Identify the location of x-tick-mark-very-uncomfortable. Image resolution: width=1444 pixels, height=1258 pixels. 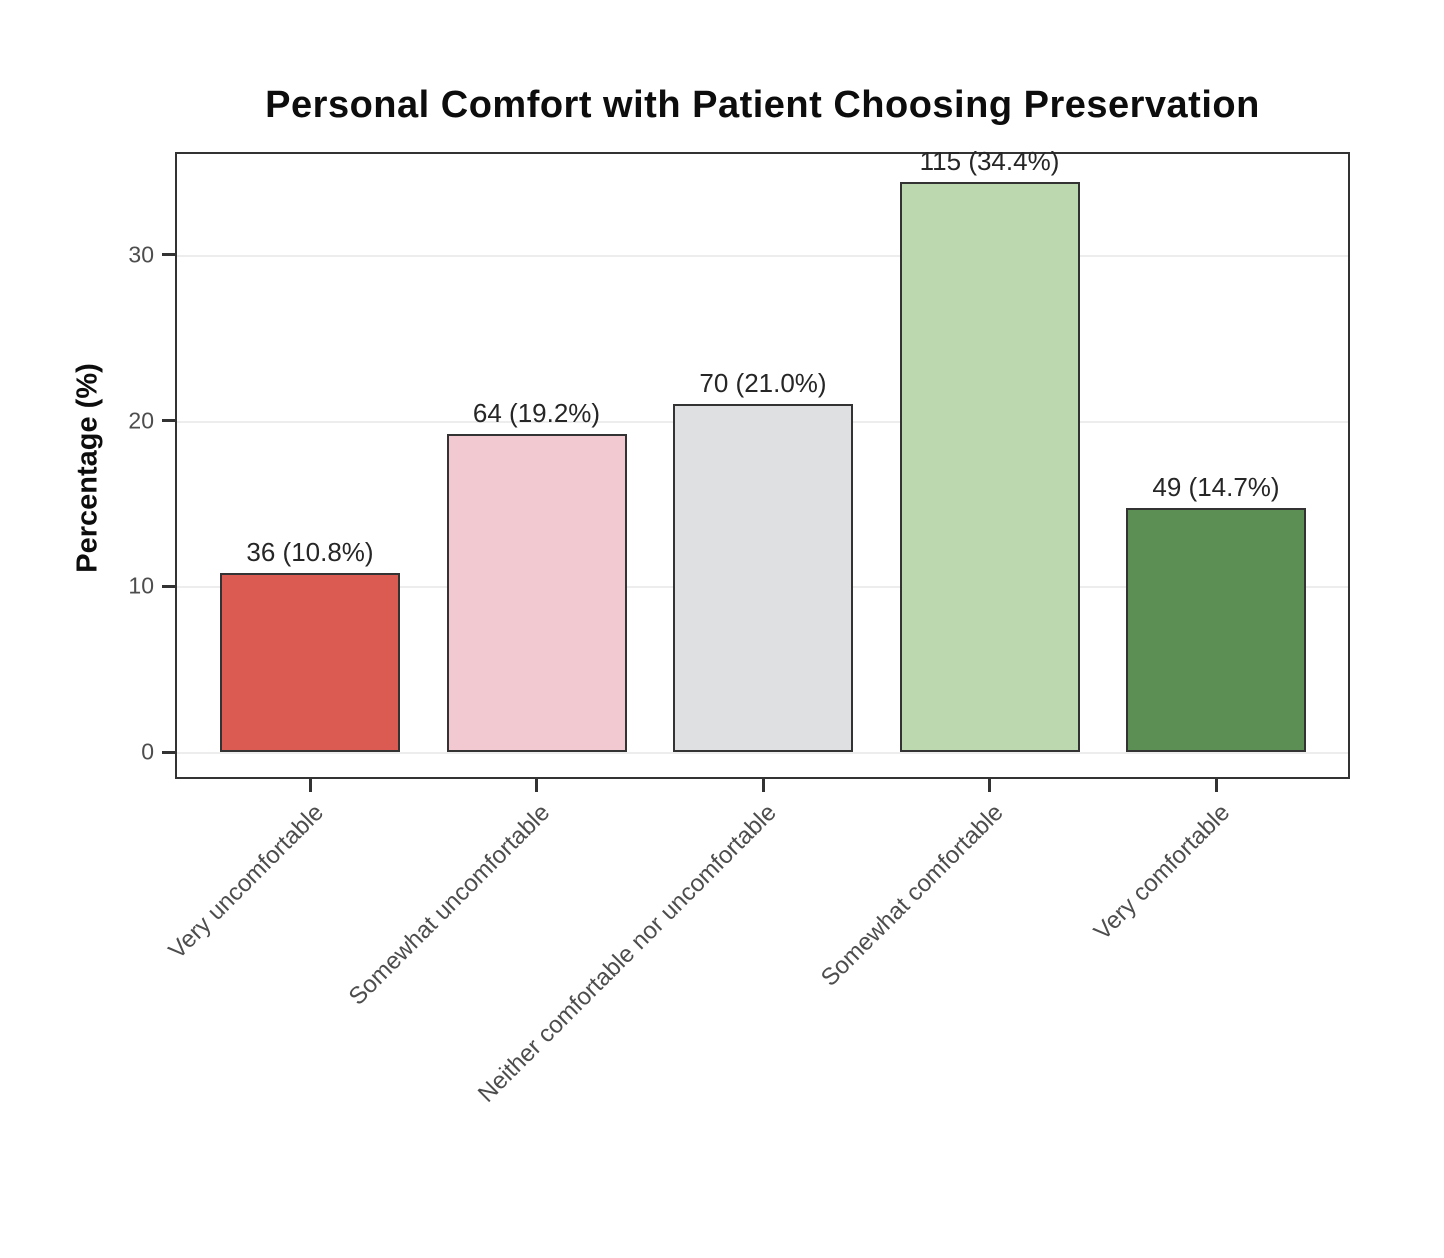
(310, 785).